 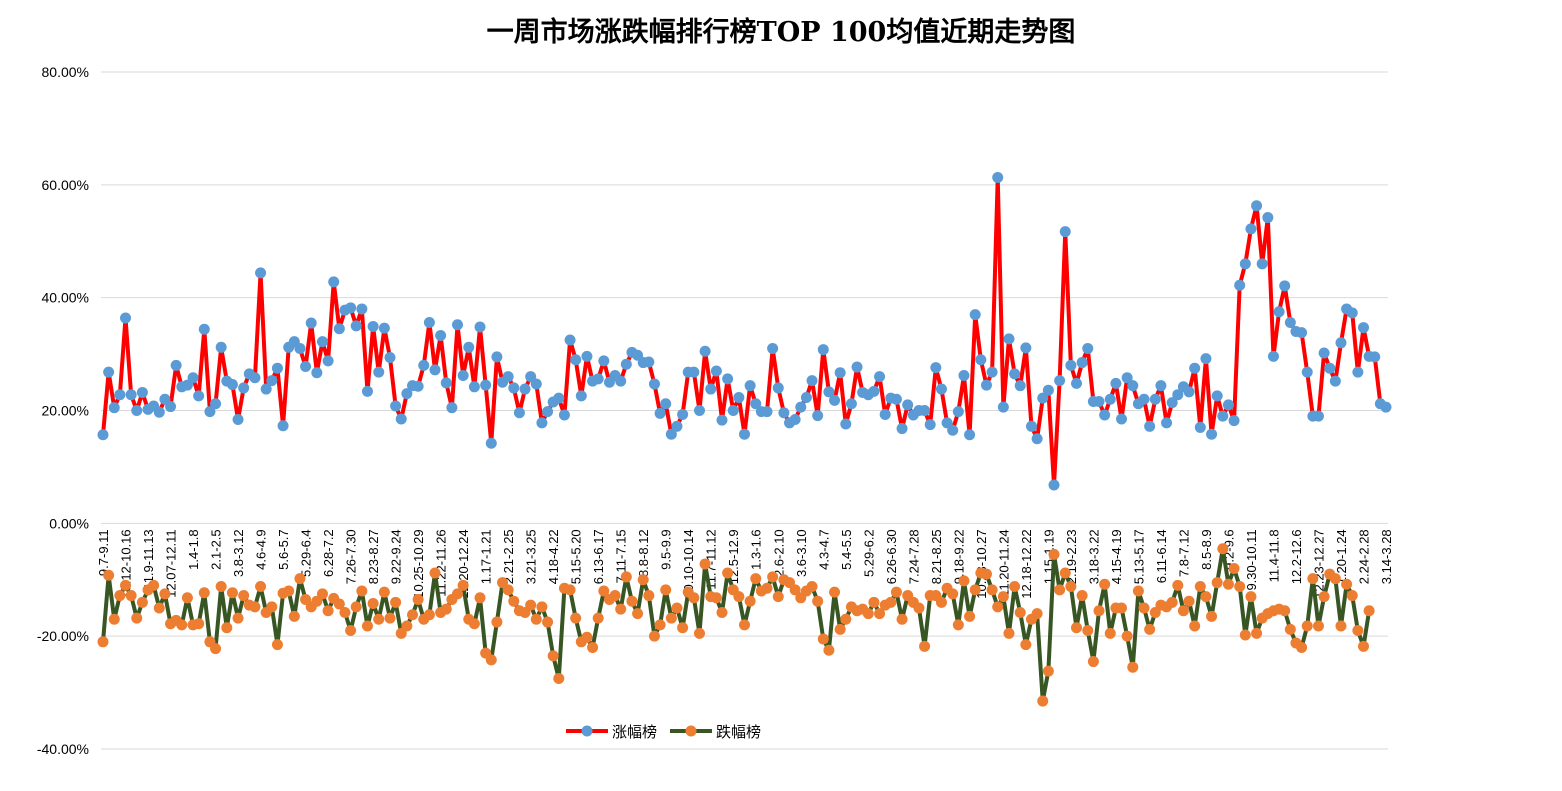 I want to click on x-tick-label: 5.4-5.5, so click(x=846, y=549).